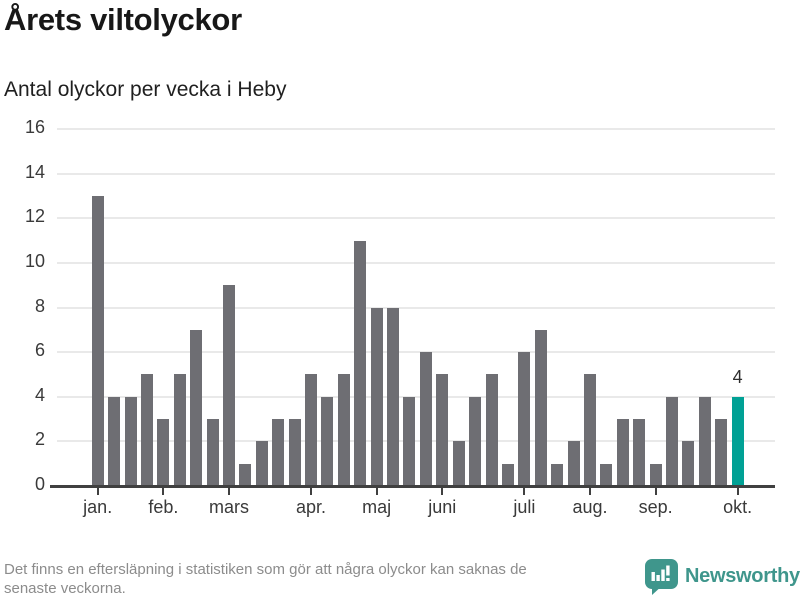  What do you see at coordinates (524, 507) in the screenshot?
I see `x-tick-label: juli` at bounding box center [524, 507].